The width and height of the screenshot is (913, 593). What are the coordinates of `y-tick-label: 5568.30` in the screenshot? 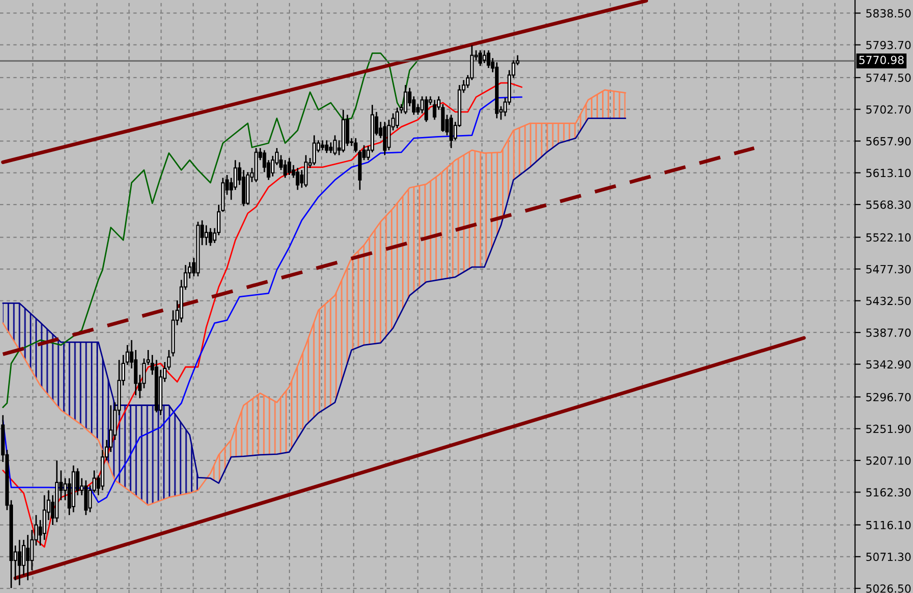 It's located at (888, 204).